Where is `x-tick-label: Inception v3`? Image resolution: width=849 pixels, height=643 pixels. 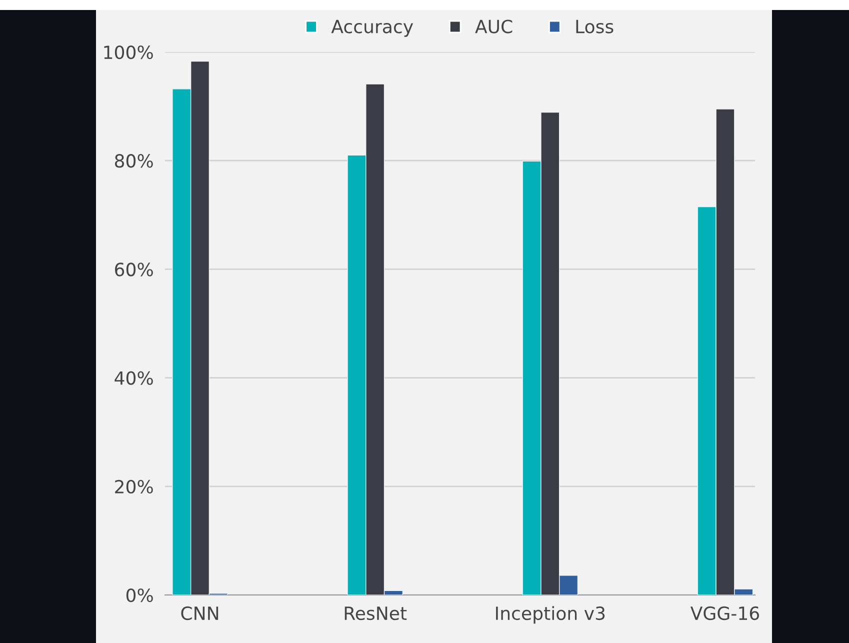 x-tick-label: Inception v3 is located at coordinates (550, 615).